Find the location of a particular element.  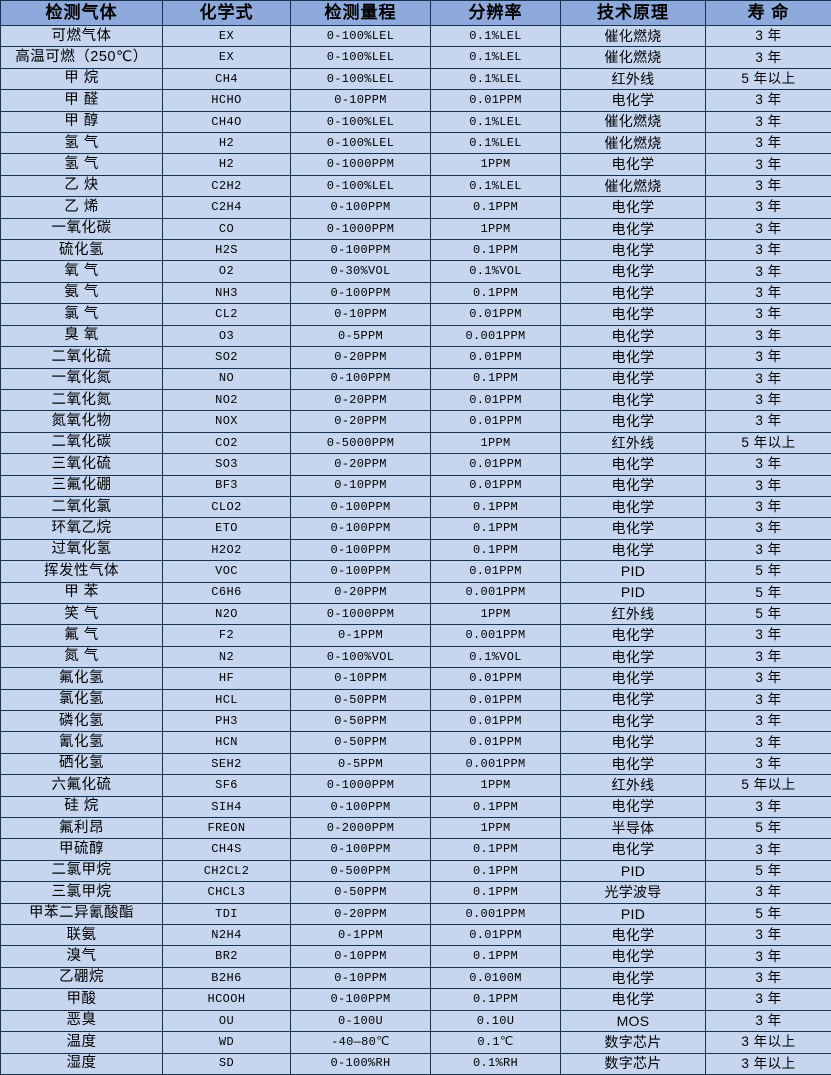

table-row: 可燃气体 EX 0-100%LEL 0.1%LEL 催化燃烧 3 年 is located at coordinates (415, 36).